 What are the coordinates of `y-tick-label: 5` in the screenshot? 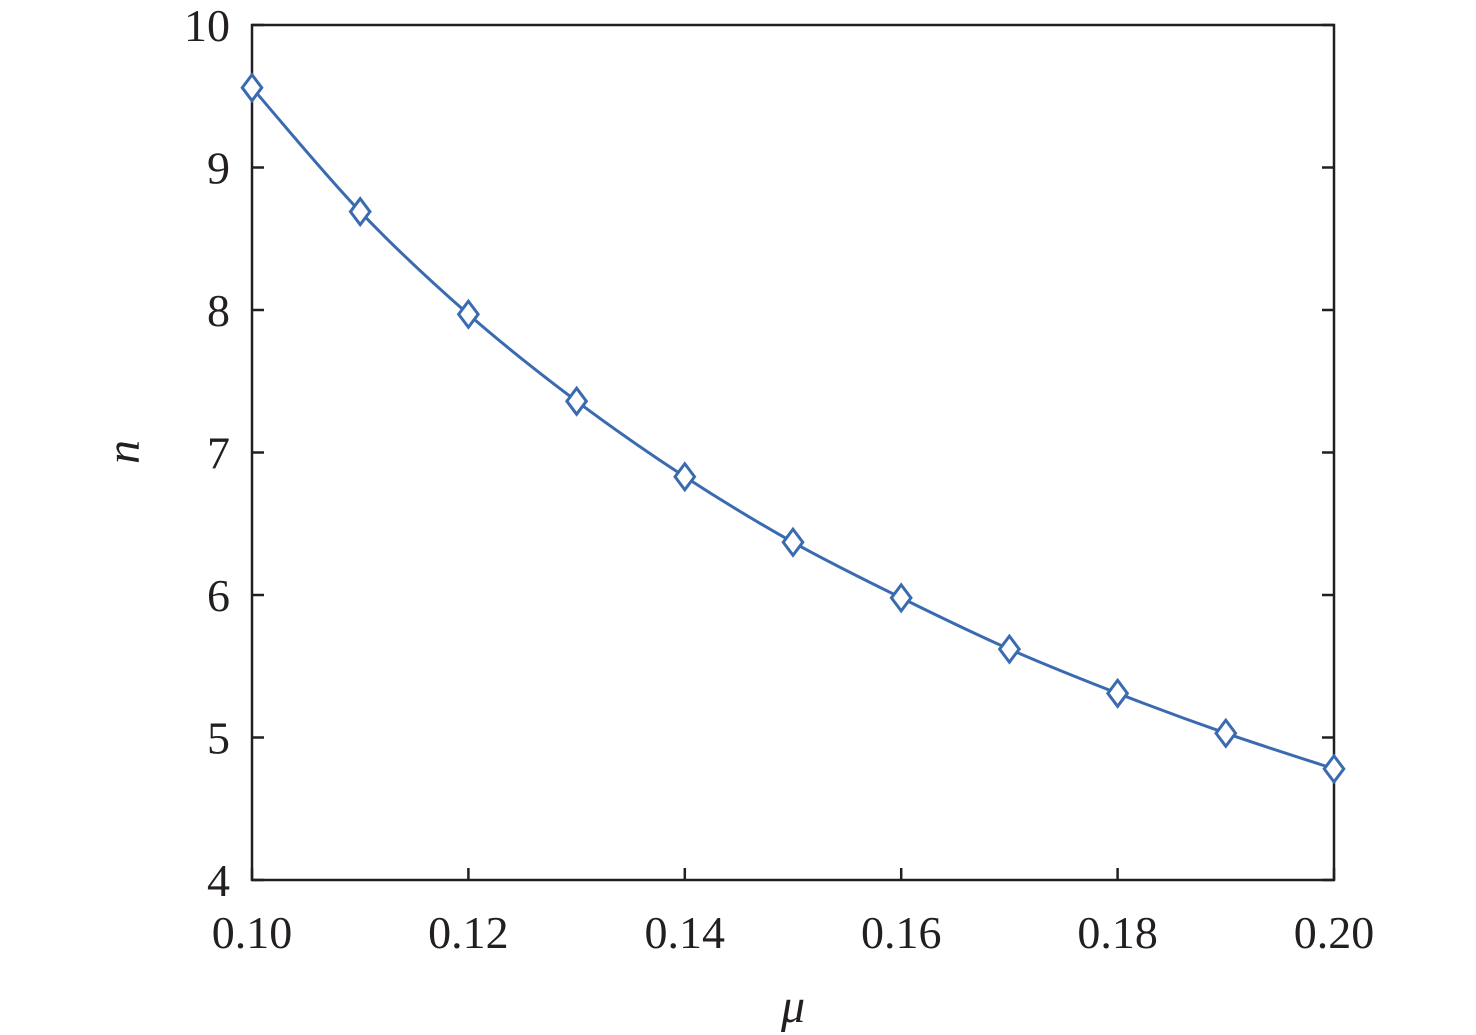 It's located at (218, 738).